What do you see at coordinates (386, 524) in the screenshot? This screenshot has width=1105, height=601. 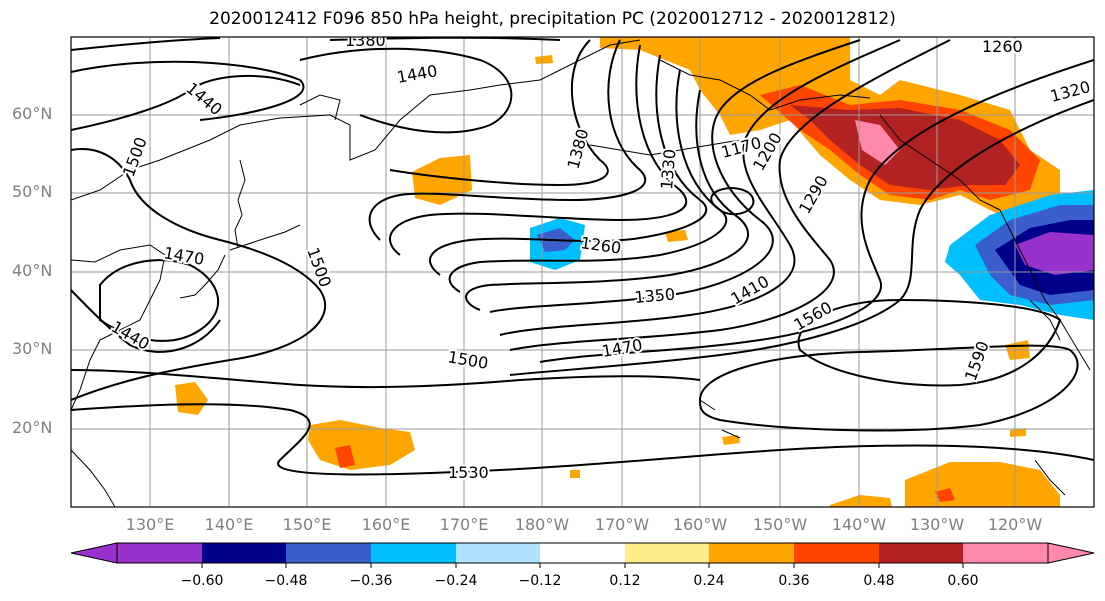 I see `lon-label: 160°E` at bounding box center [386, 524].